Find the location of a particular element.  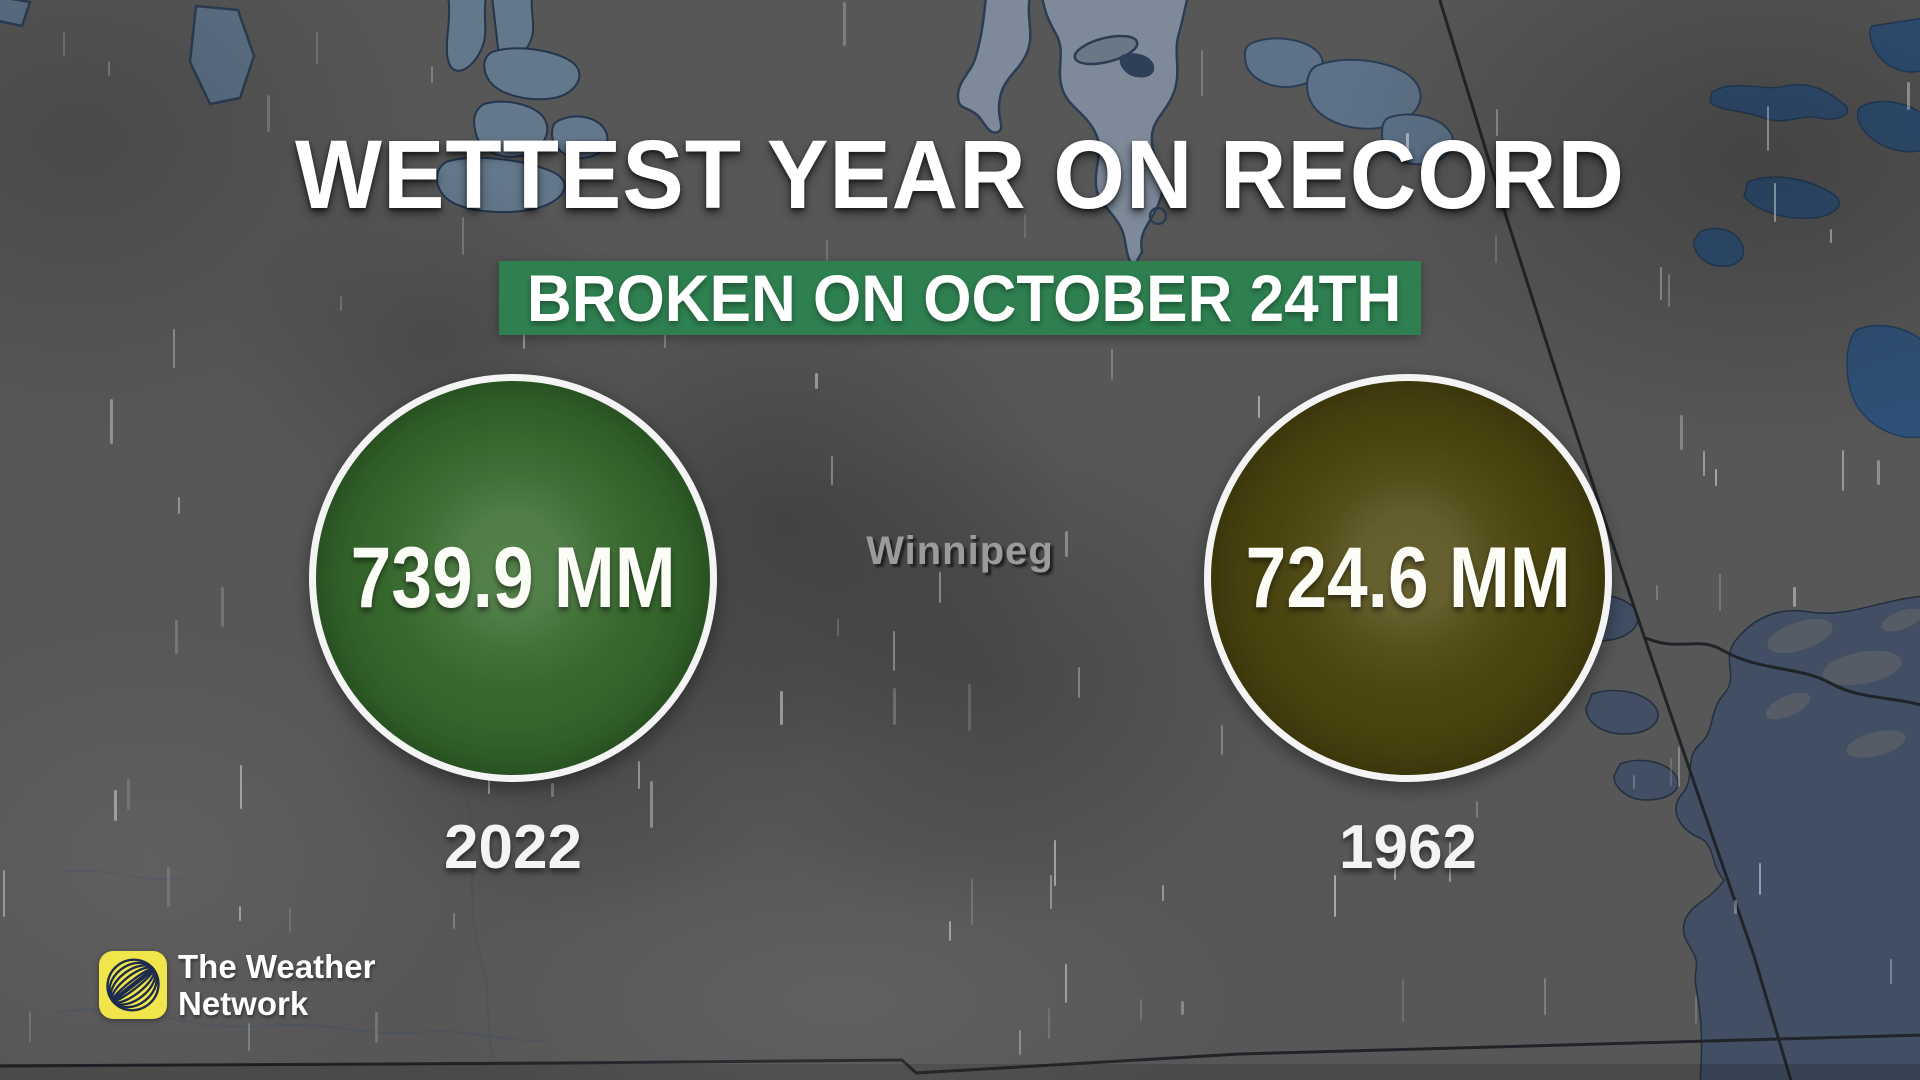

subtitle-banner-label: BROKEN ON OCTOBER 24TH is located at coordinates (964, 298).